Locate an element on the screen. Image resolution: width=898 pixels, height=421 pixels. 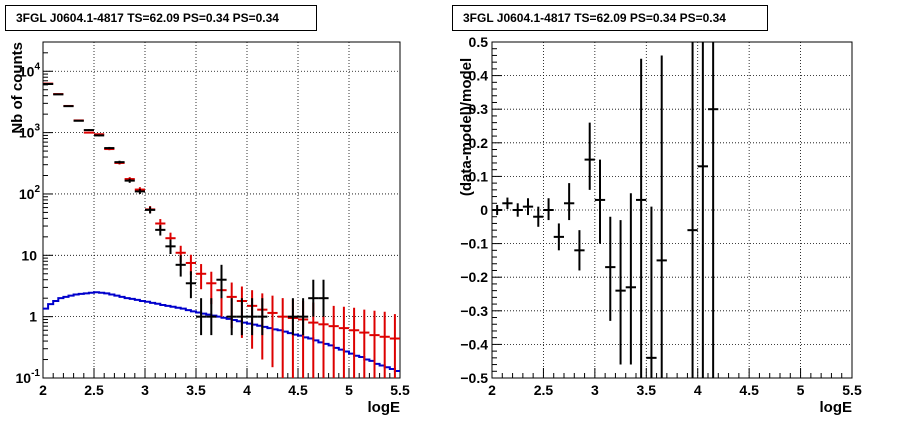
y-tick-label: 0.2 is located at coordinates (479, 143).